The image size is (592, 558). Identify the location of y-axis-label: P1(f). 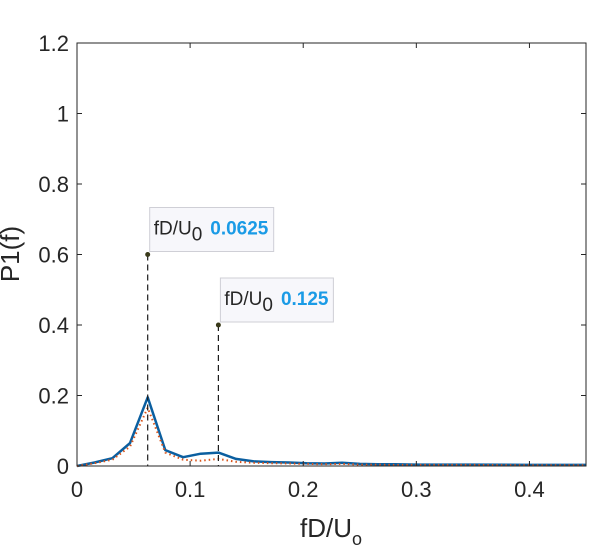
(12, 254).